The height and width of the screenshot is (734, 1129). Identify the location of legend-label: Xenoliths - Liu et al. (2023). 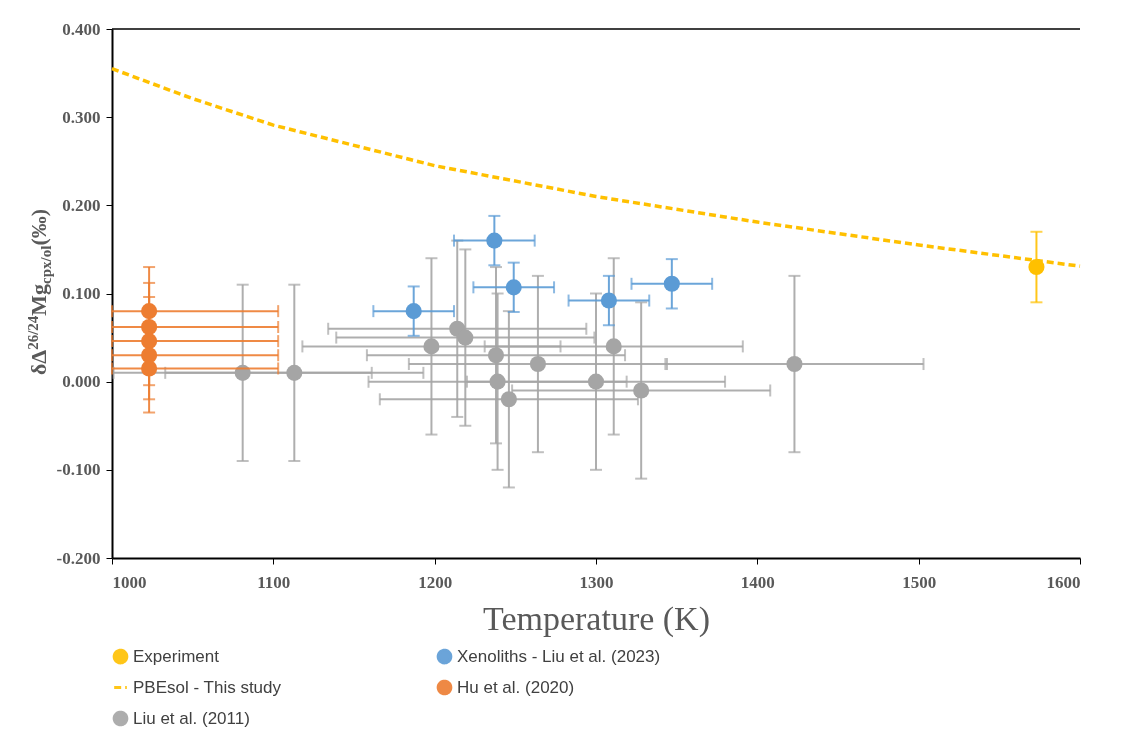
(559, 656).